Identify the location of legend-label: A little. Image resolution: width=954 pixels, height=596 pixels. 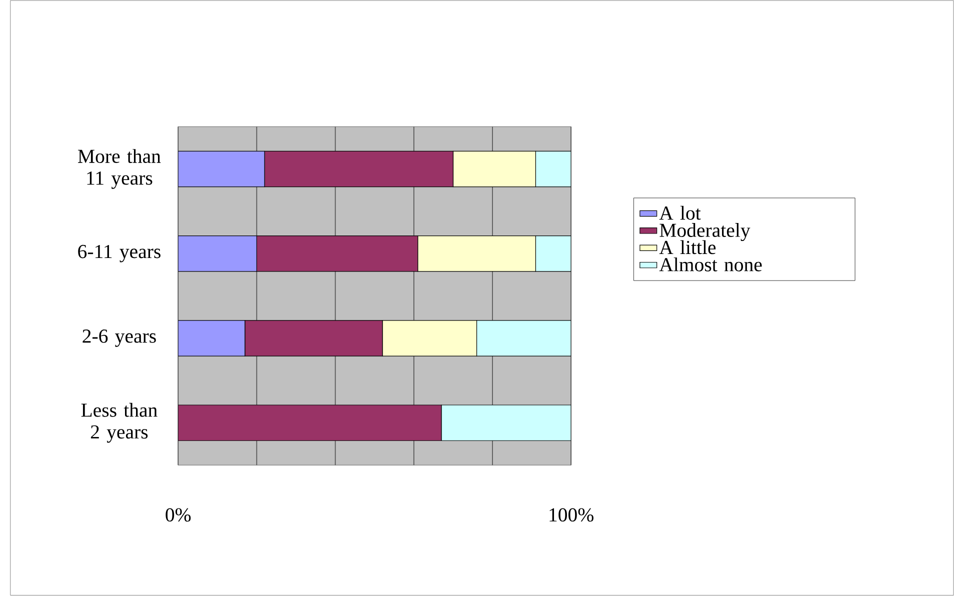
(687, 247).